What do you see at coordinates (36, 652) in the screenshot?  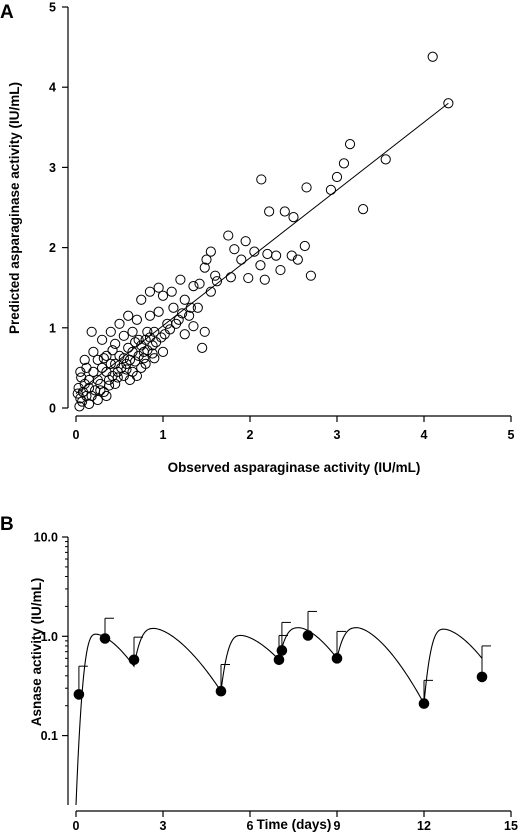 I see `y-axis-title: Asnase activity (IU/mL)` at bounding box center [36, 652].